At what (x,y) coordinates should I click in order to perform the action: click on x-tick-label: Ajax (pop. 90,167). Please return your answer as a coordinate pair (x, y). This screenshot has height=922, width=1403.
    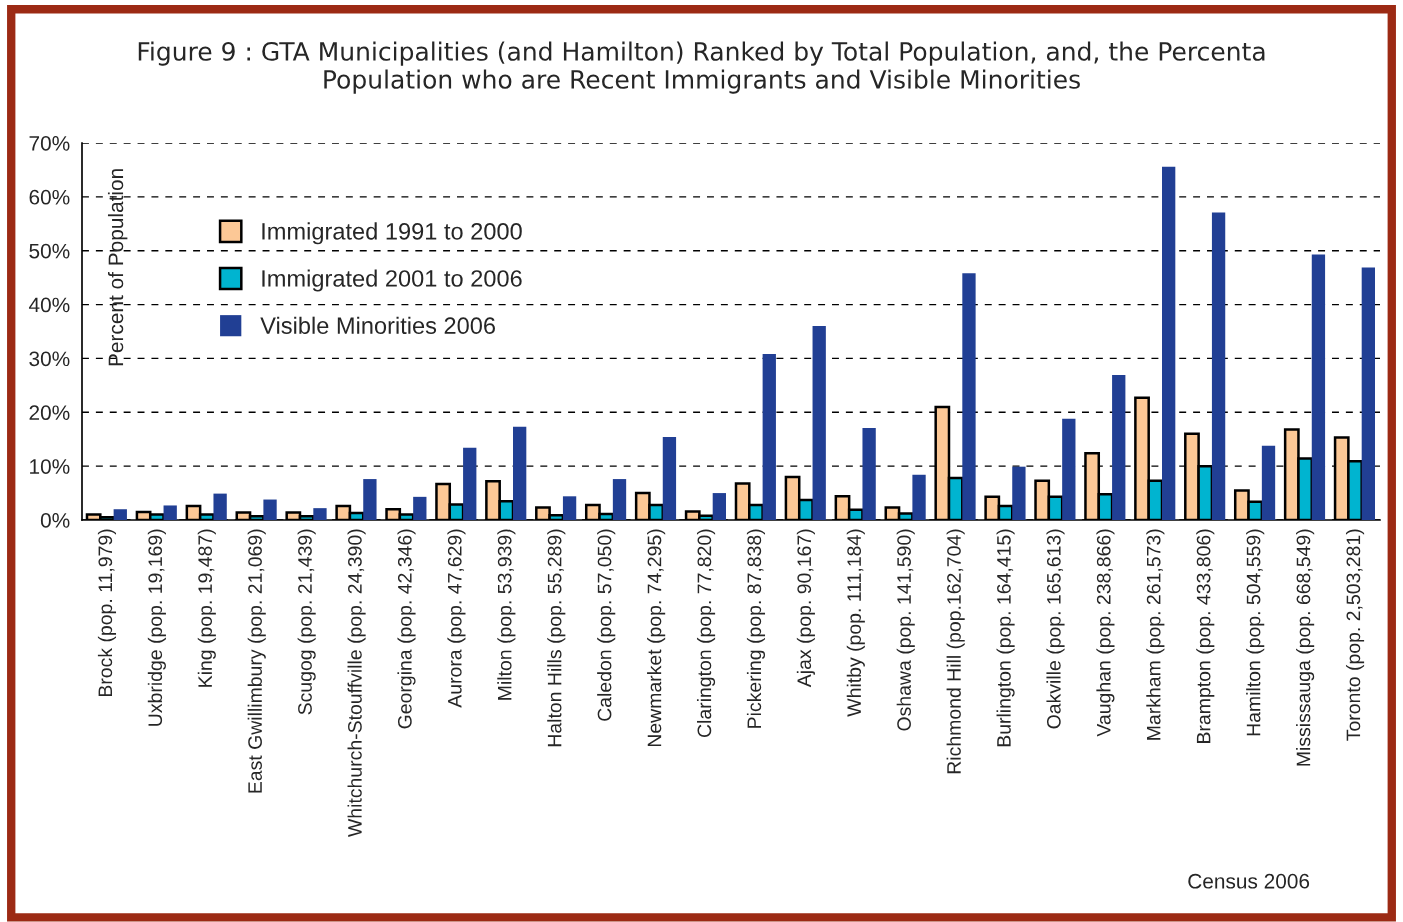
    Looking at the image, I should click on (805, 608).